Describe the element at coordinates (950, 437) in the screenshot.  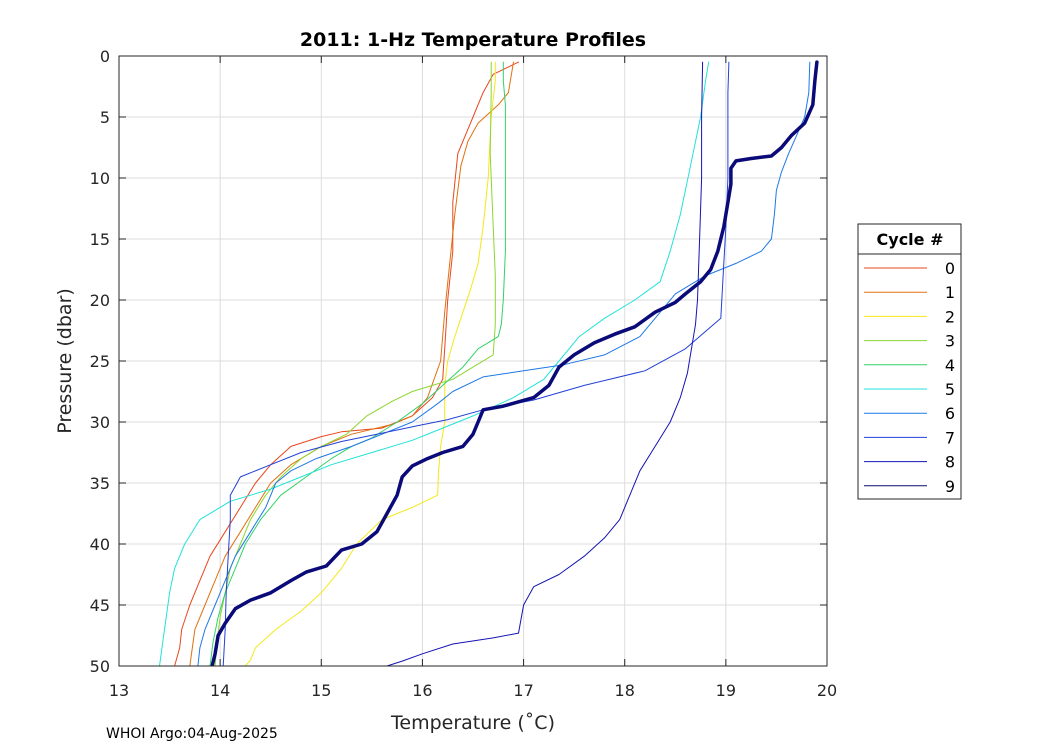
I see `legend-label-cycle-7: 7` at that location.